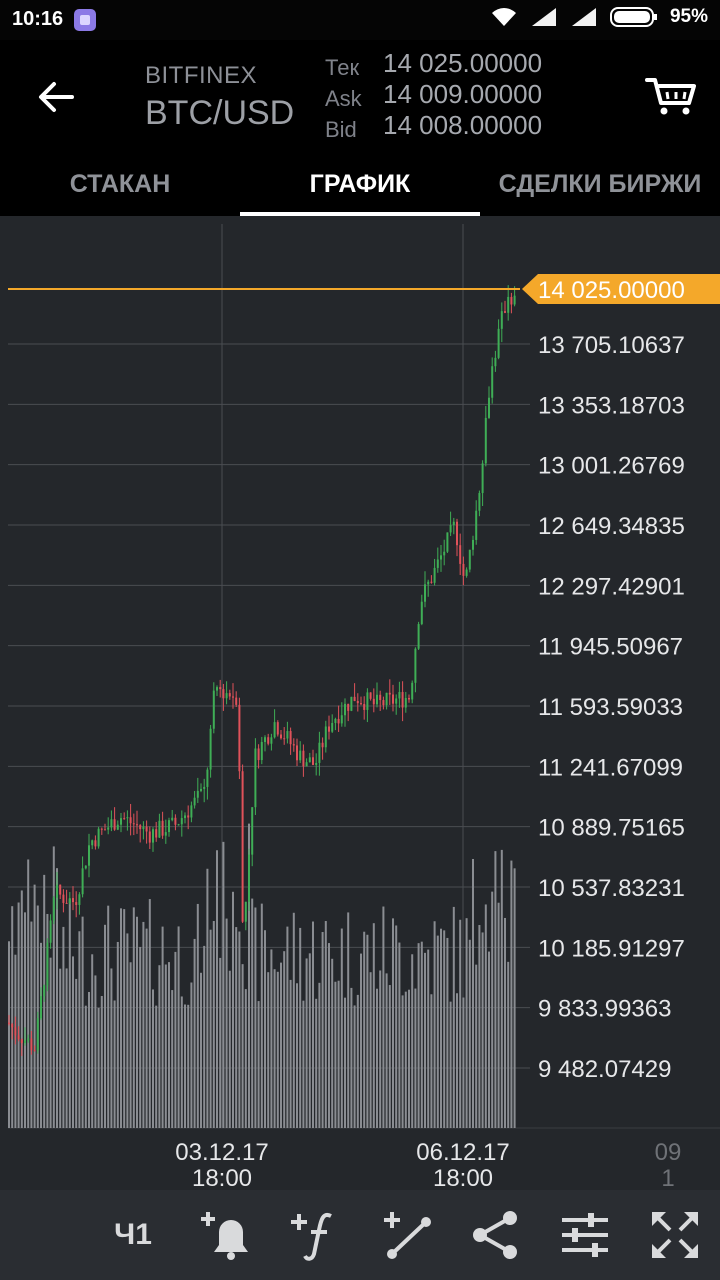 Image resolution: width=720 pixels, height=1280 pixels. Describe the element at coordinates (621, 289) in the screenshot. I see `current-price-tag` at that location.